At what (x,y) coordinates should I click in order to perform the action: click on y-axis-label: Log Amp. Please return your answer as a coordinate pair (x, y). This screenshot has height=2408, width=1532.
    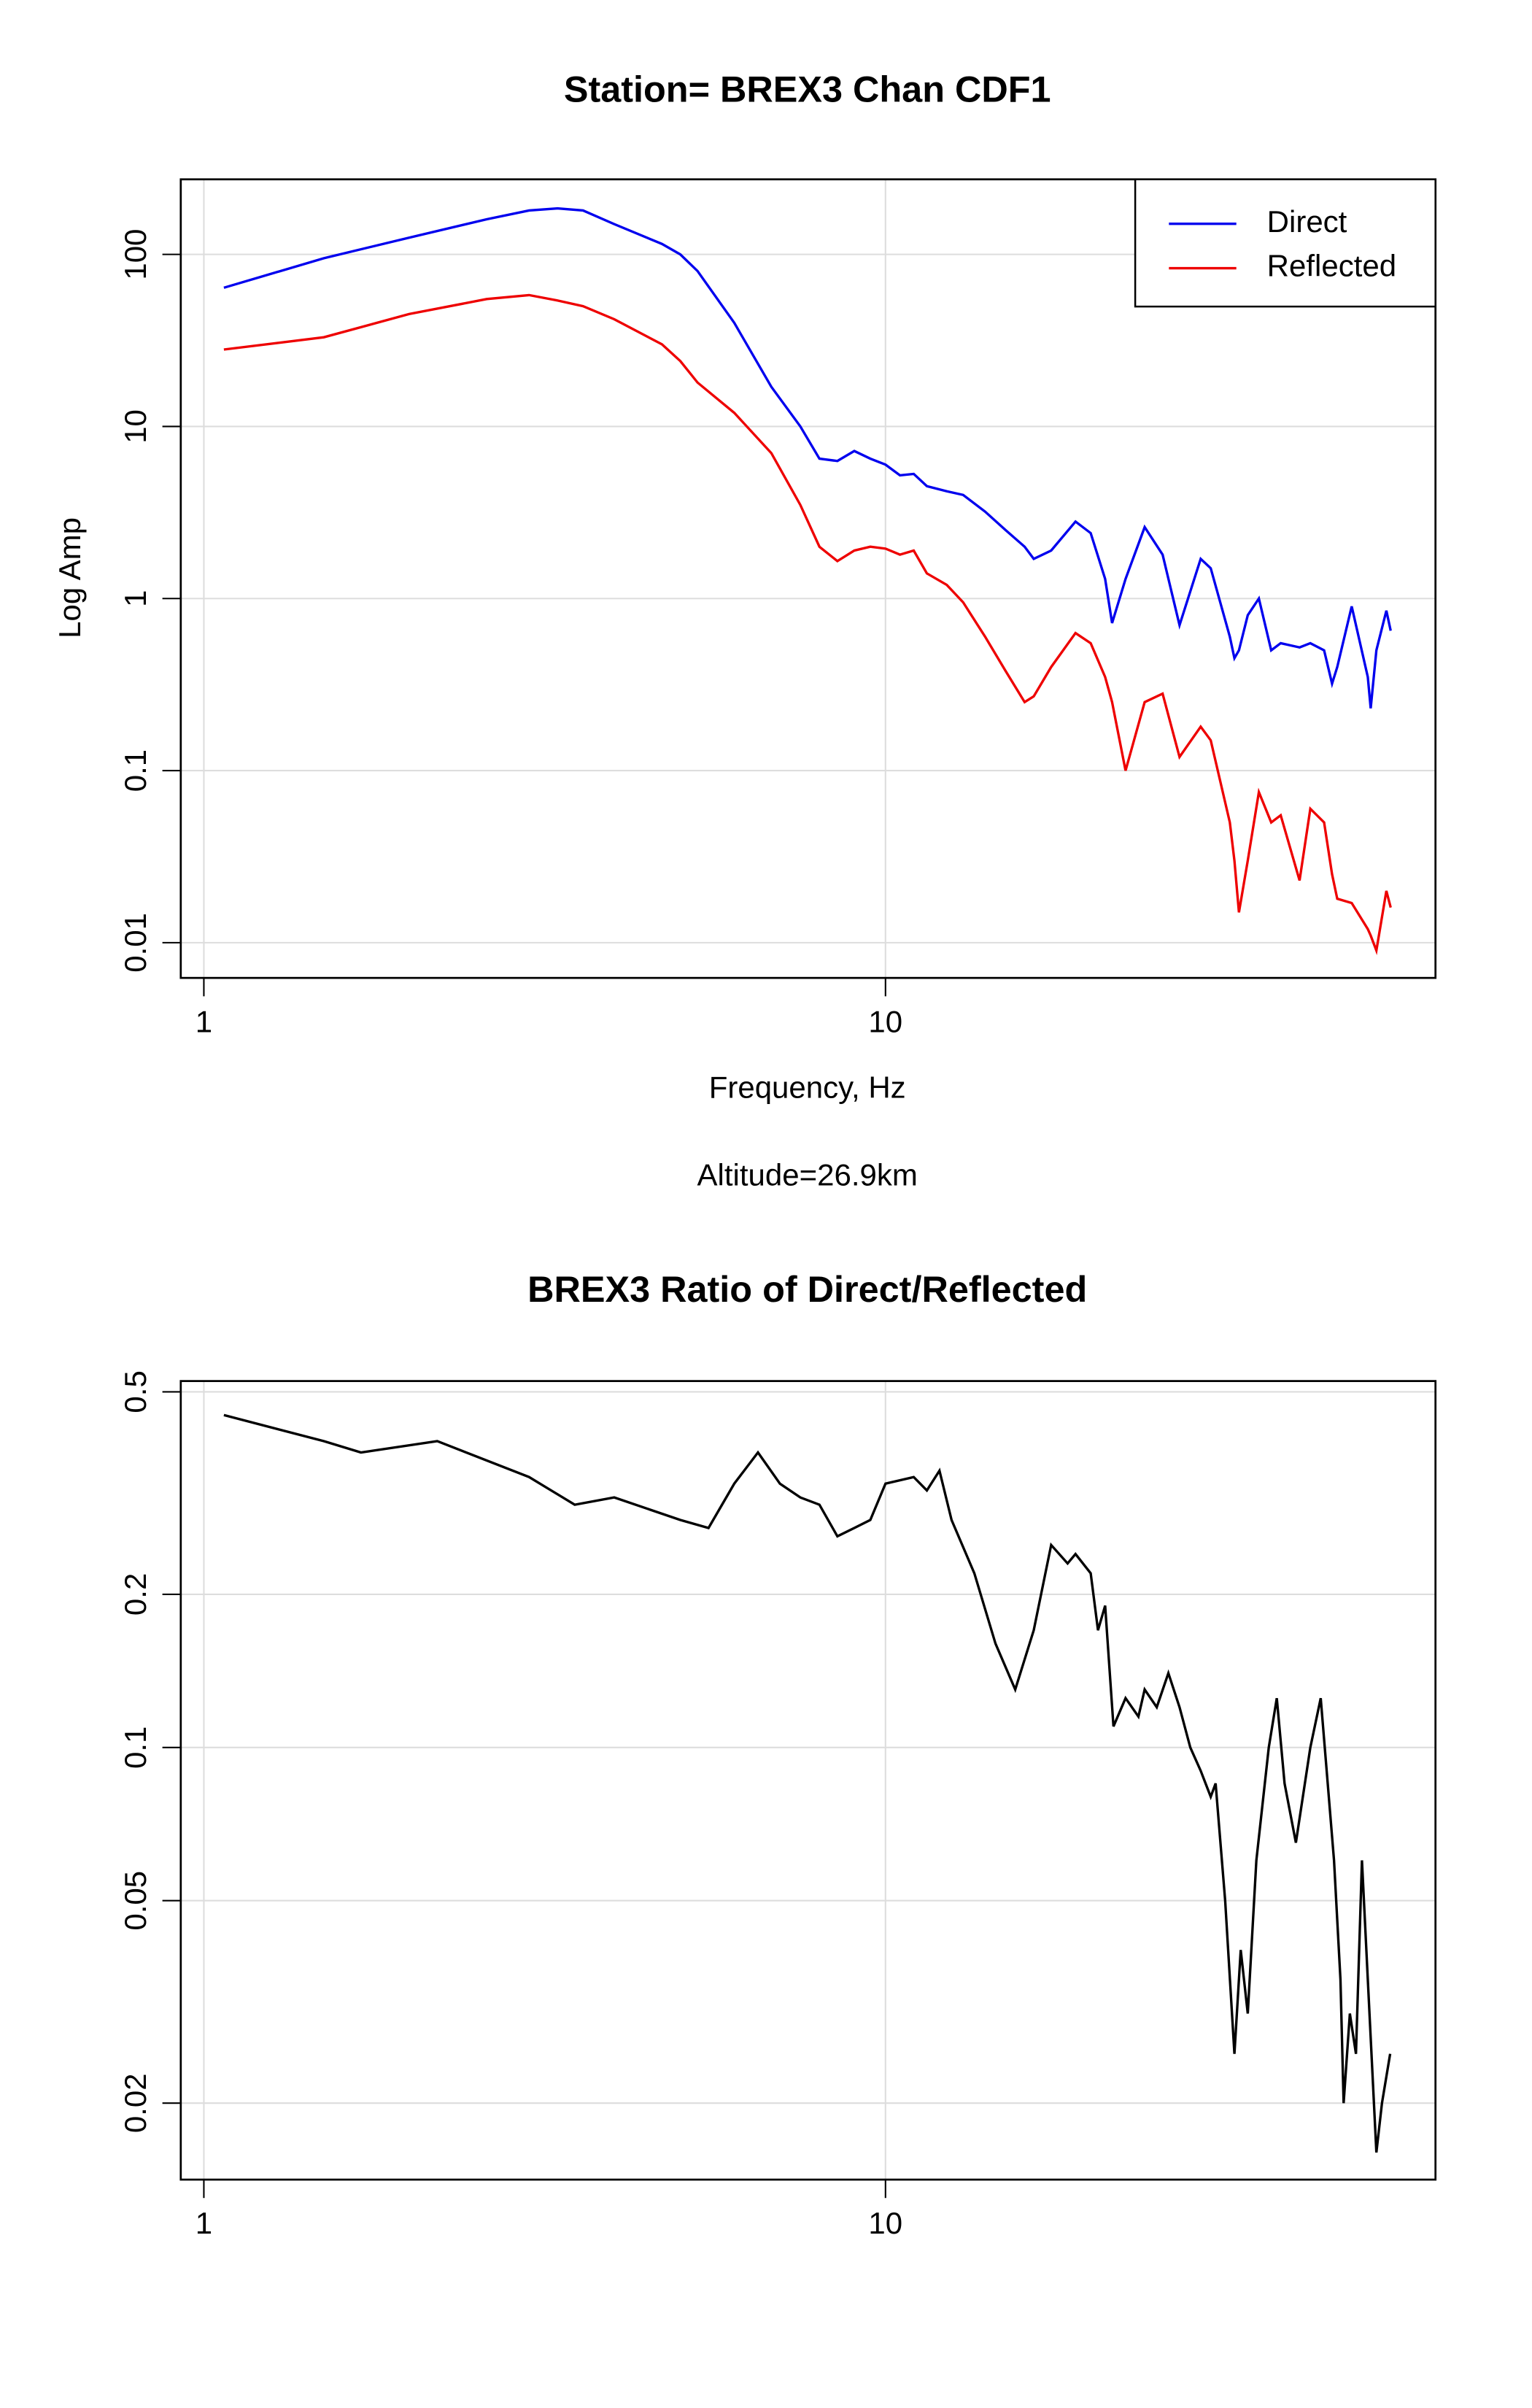
    Looking at the image, I should click on (70, 577).